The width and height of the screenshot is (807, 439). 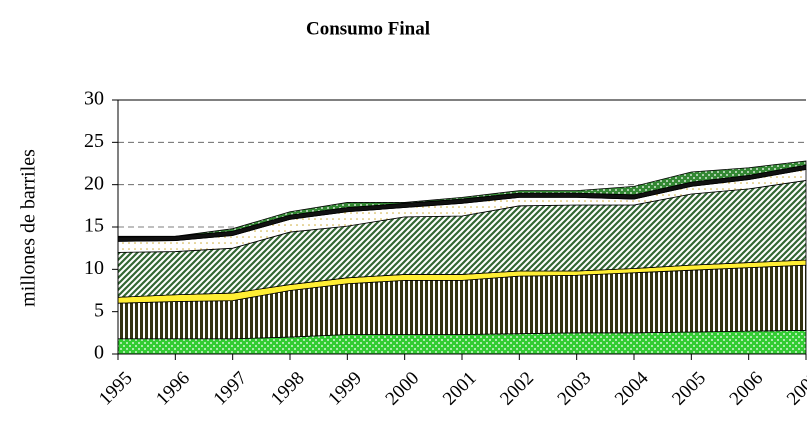 I want to click on chart-title: Consumo Final, so click(x=368, y=28).